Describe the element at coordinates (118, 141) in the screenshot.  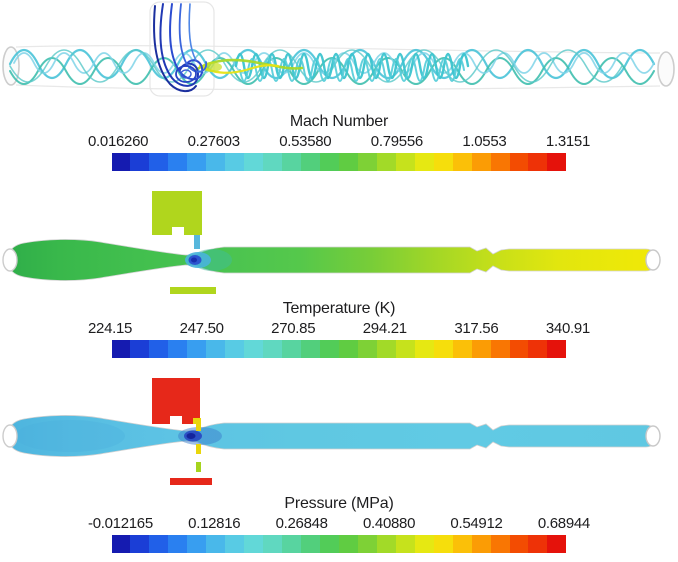
I see `tick-label: 0.016260` at that location.